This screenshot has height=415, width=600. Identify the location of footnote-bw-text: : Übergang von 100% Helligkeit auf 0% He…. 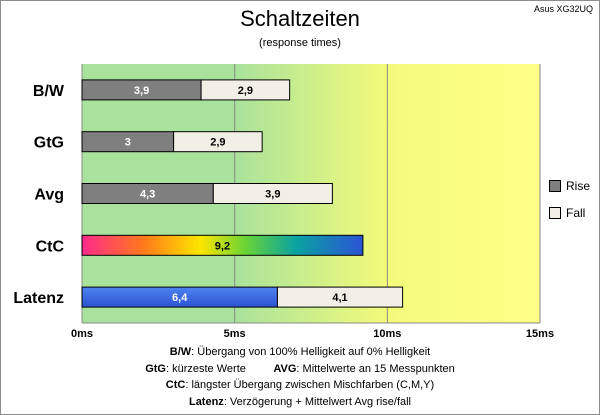
(311, 352).